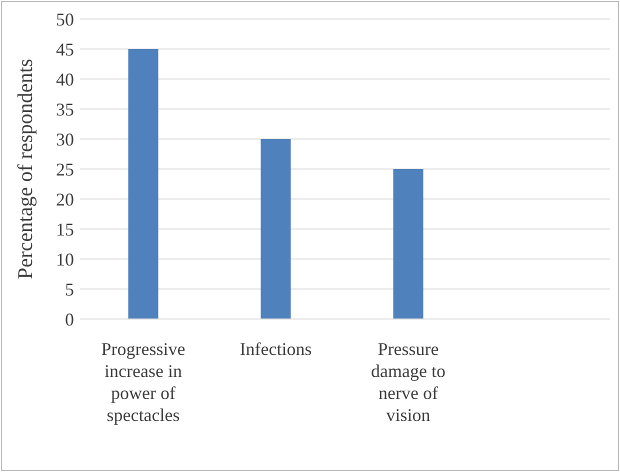 The height and width of the screenshot is (472, 620). What do you see at coordinates (65, 199) in the screenshot?
I see `y-tick-label: 20` at bounding box center [65, 199].